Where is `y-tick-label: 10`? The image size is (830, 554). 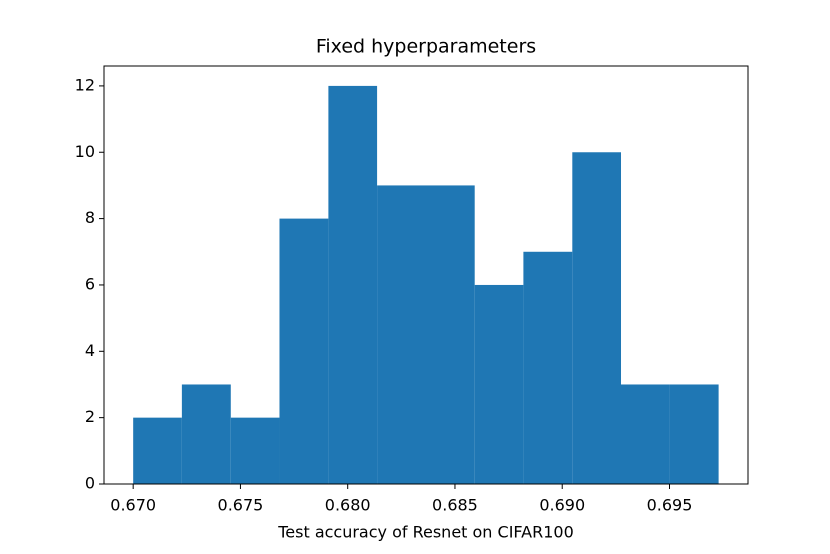
y-tick-label: 10 is located at coordinates (85, 151).